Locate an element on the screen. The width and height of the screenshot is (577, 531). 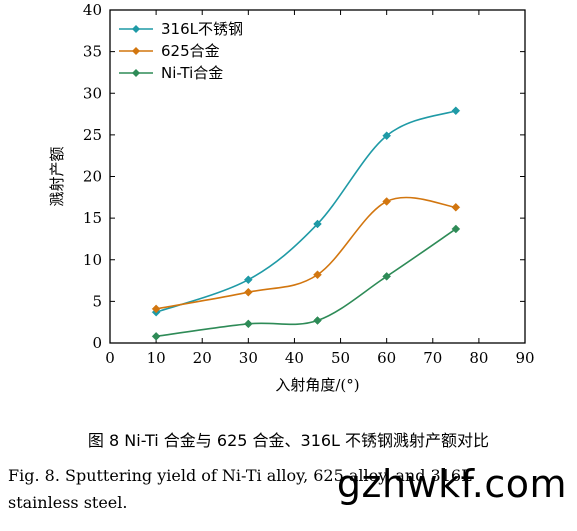
y-tick-label: 10 is located at coordinates (92, 260).